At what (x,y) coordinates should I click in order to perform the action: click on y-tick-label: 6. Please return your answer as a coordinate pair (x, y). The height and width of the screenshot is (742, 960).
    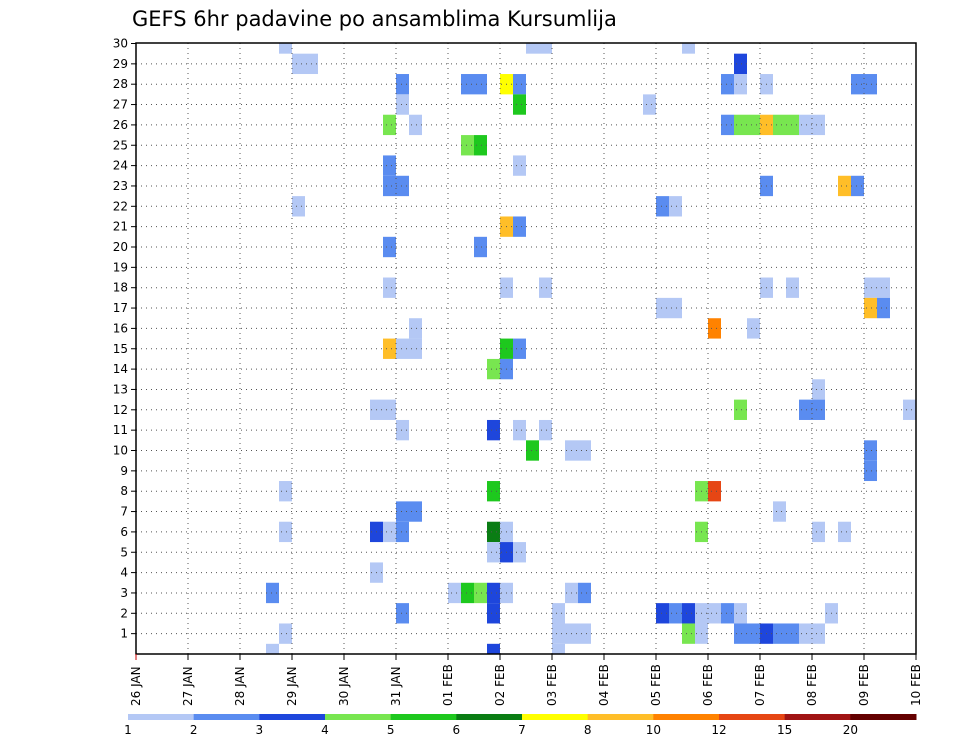
    Looking at the image, I should click on (124, 532).